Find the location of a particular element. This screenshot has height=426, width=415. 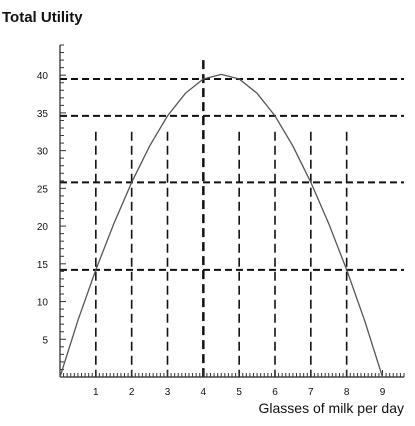

y-axis-ticks: 5 10 15 20 25 30 35 40 is located at coordinates (43, 208).